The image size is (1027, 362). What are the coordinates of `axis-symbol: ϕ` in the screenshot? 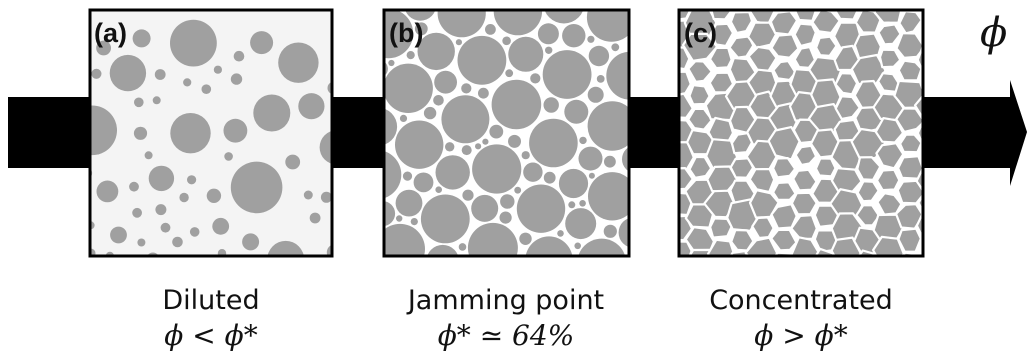 It's located at (993, 33).